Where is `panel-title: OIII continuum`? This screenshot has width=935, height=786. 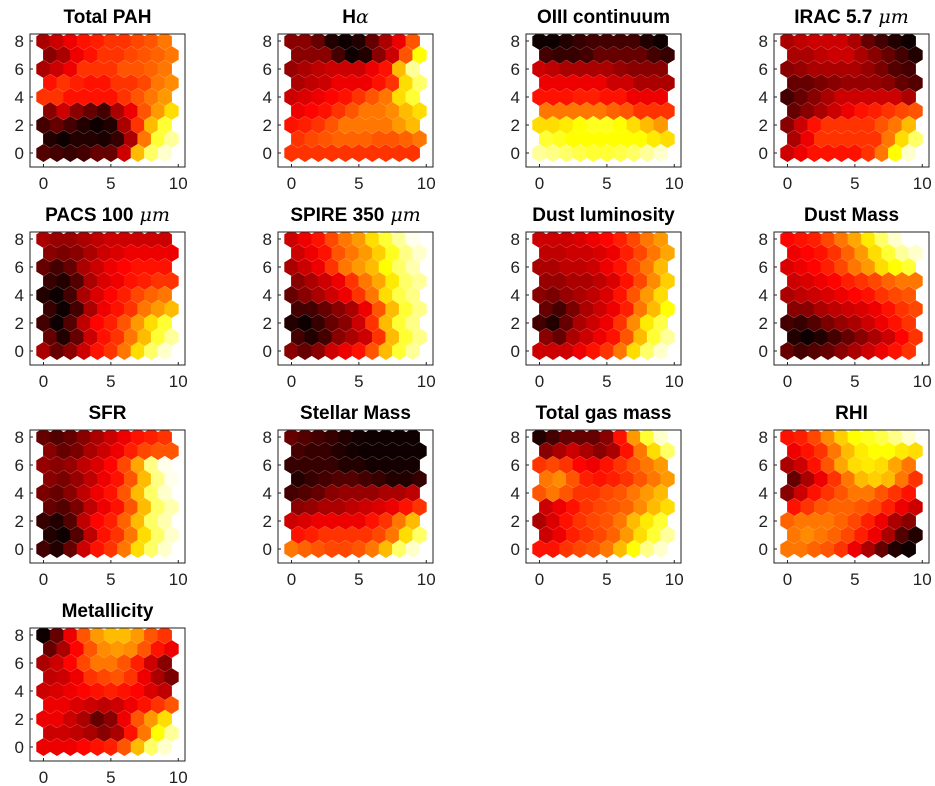 panel-title: OIII continuum is located at coordinates (603, 17).